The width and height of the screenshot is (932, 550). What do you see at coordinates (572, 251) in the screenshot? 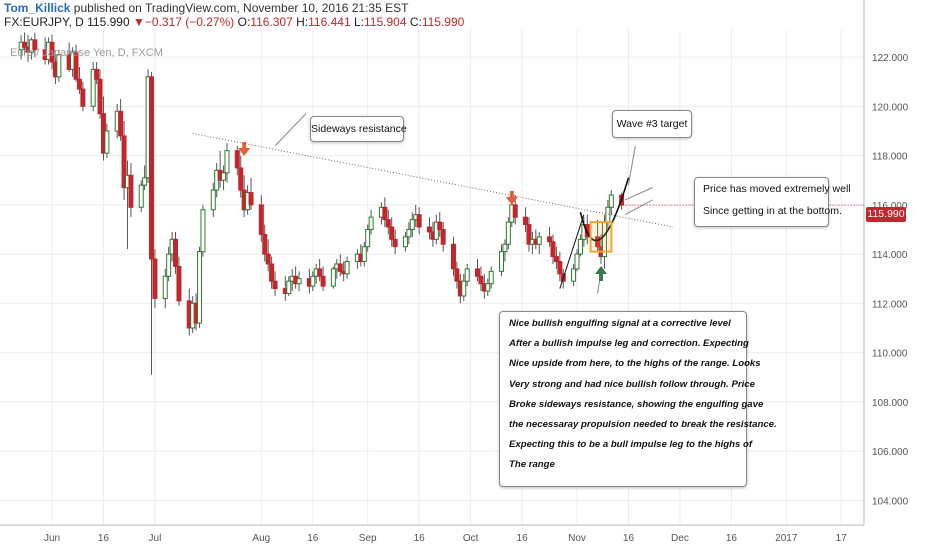
I see `impulse-trendline` at bounding box center [572, 251].